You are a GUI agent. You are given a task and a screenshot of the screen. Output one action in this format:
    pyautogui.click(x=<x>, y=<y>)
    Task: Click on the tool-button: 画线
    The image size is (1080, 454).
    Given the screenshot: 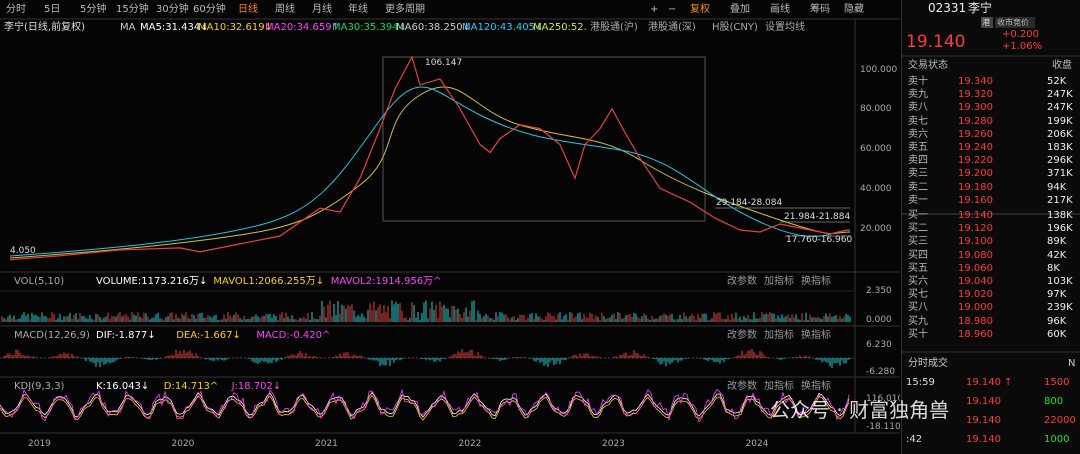 What is the action you would take?
    pyautogui.click(x=780, y=9)
    